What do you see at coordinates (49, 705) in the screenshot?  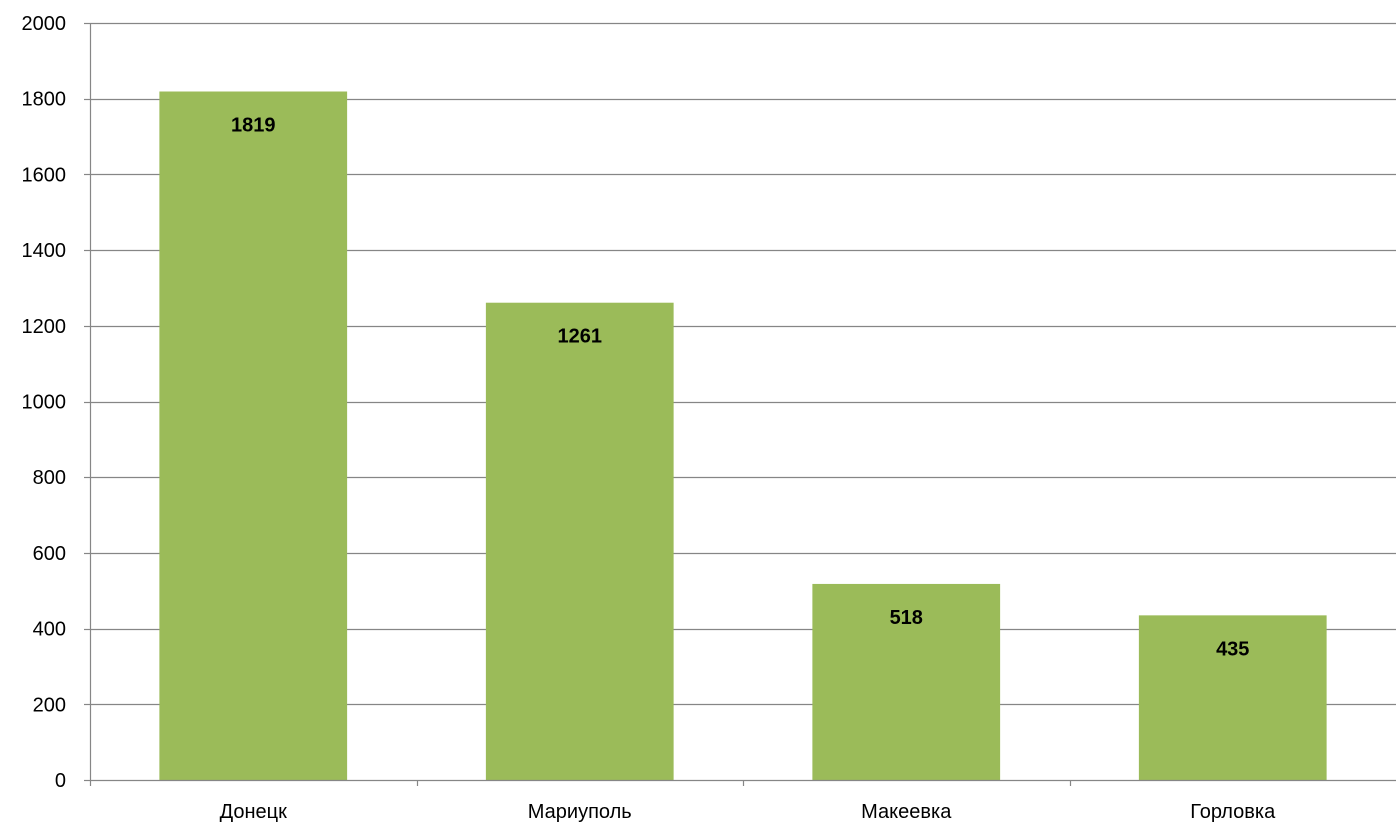 I see `y-tick-label-200: 200` at bounding box center [49, 705].